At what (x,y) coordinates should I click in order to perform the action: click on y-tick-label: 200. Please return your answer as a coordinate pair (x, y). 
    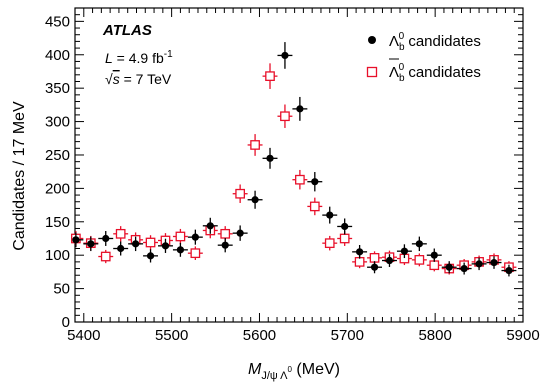
    Looking at the image, I should click on (57, 188).